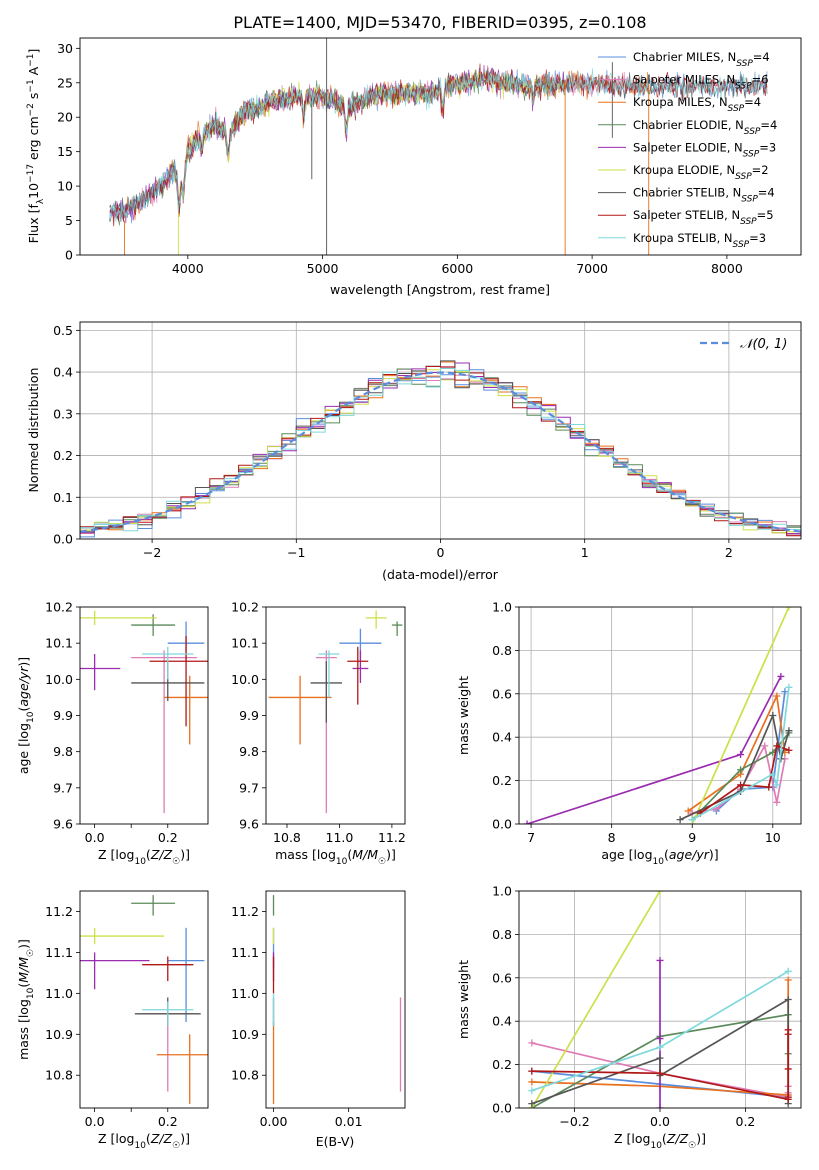 The width and height of the screenshot is (819, 1170). Describe the element at coordinates (274, 1121) in the screenshot. I see `x-tick-label: 0.00` at that location.